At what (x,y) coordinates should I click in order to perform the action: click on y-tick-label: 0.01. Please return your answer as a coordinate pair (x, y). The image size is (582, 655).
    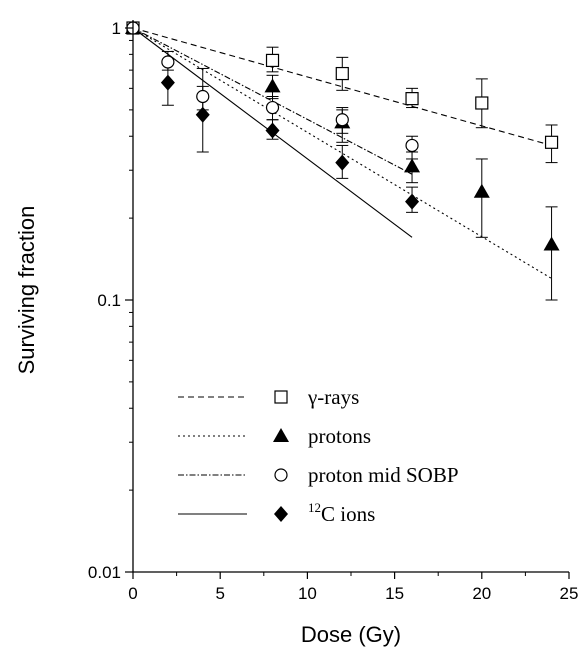
    Looking at the image, I should click on (104, 572).